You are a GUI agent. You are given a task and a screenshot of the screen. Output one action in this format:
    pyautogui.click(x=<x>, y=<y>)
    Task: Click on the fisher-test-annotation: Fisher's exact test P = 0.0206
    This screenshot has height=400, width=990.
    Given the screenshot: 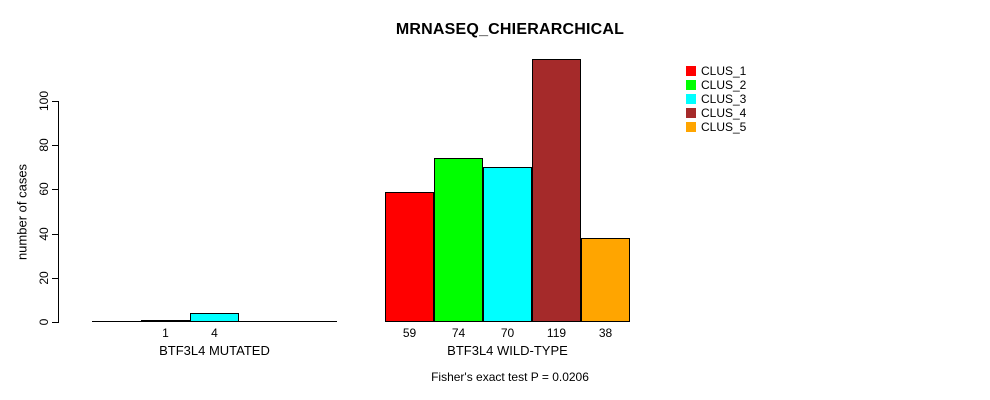 What is the action you would take?
    pyautogui.click(x=510, y=377)
    